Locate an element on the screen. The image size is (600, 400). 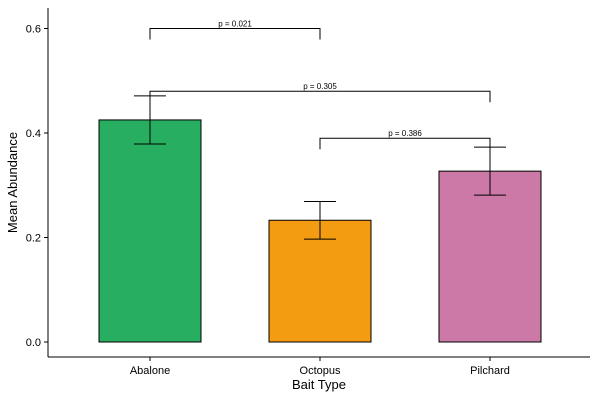
significance-bracket: p = 0.386 is located at coordinates (405, 139).